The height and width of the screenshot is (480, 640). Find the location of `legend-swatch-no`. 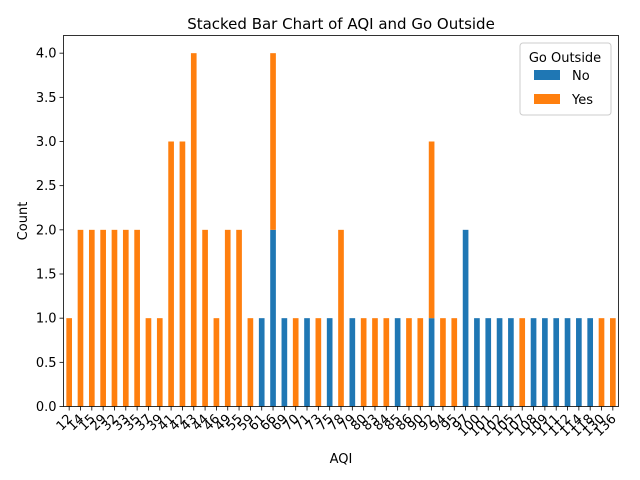

legend-swatch-no is located at coordinates (547, 75).